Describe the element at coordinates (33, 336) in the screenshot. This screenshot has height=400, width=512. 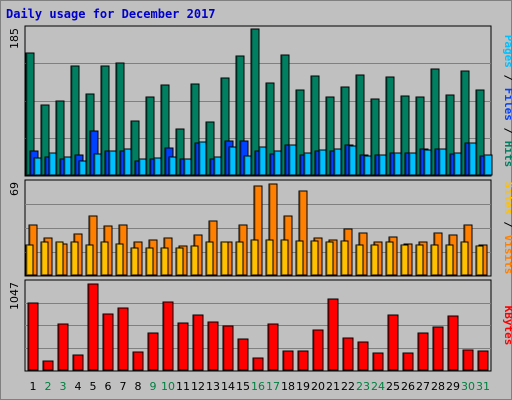
I see `panel-kbytes-bar-kbytes-day-1-fill` at that location.